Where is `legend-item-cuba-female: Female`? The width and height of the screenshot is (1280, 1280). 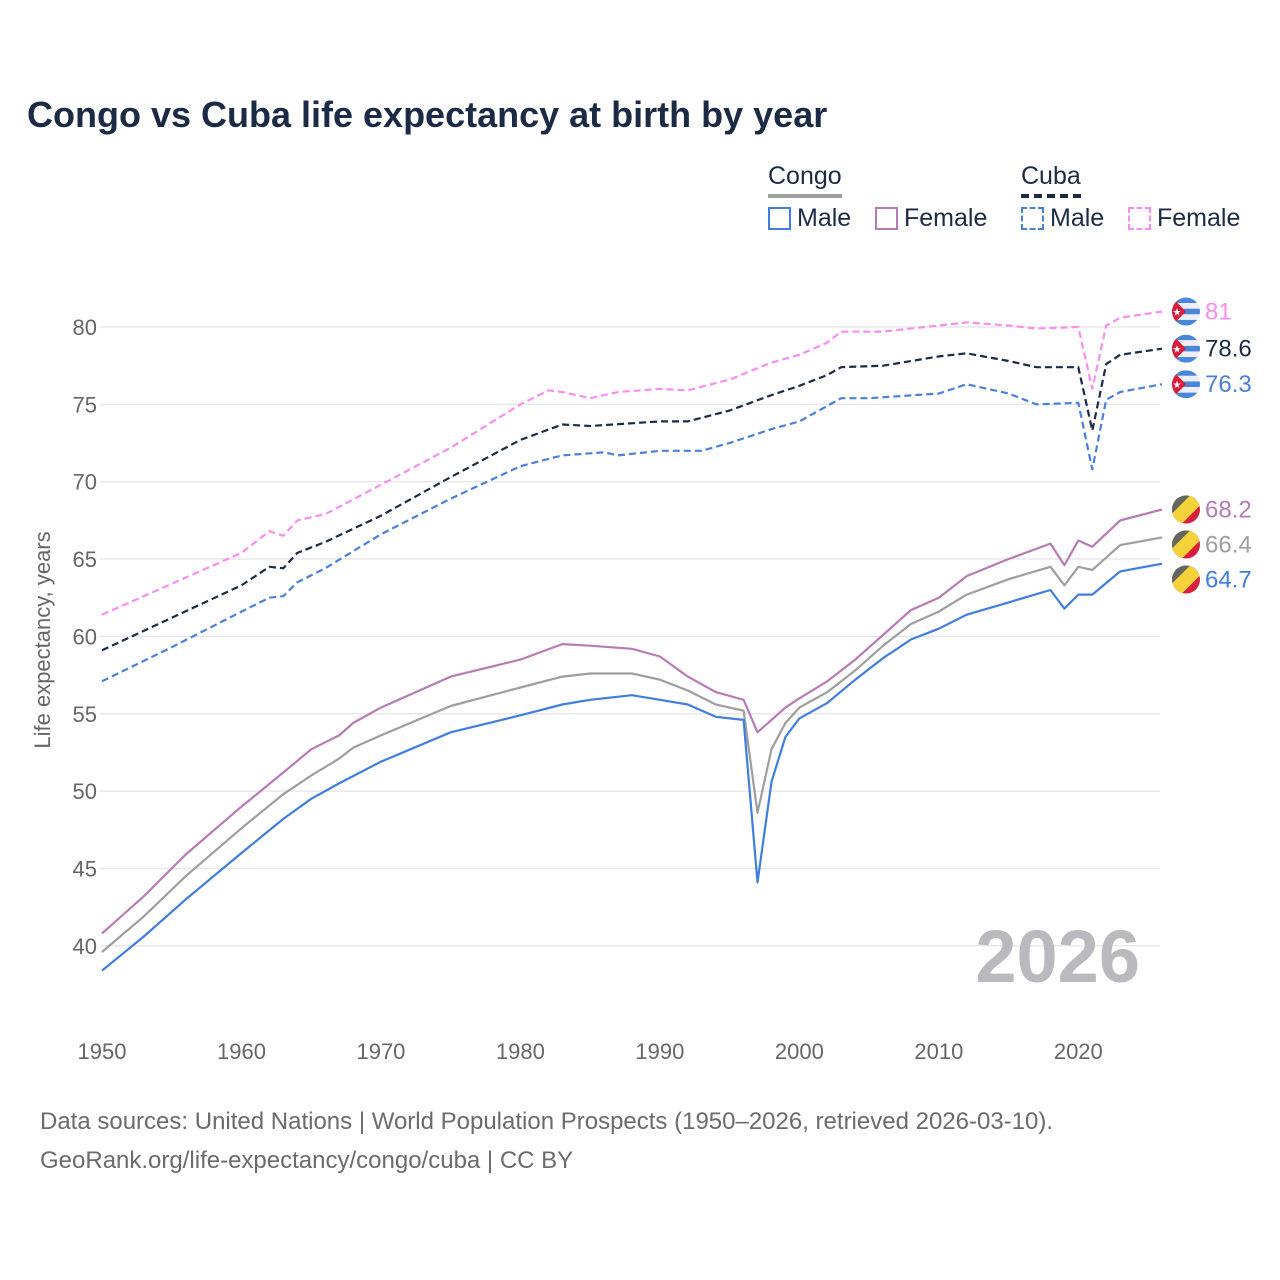 legend-item-cuba-female: Female is located at coordinates (1184, 218).